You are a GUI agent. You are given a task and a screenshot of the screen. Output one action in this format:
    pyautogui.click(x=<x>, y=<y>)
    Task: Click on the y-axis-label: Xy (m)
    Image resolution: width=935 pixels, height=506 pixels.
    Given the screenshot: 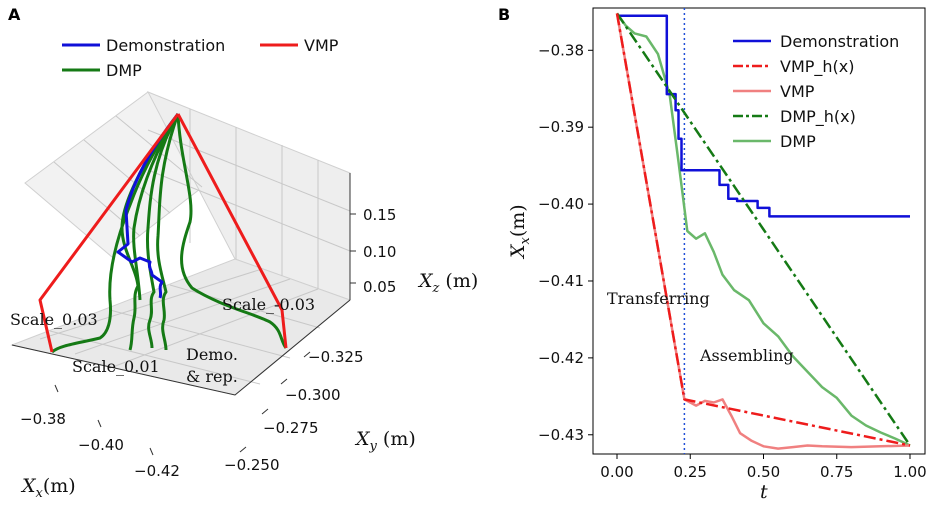 What is the action you would take?
    pyautogui.click(x=385, y=441)
    